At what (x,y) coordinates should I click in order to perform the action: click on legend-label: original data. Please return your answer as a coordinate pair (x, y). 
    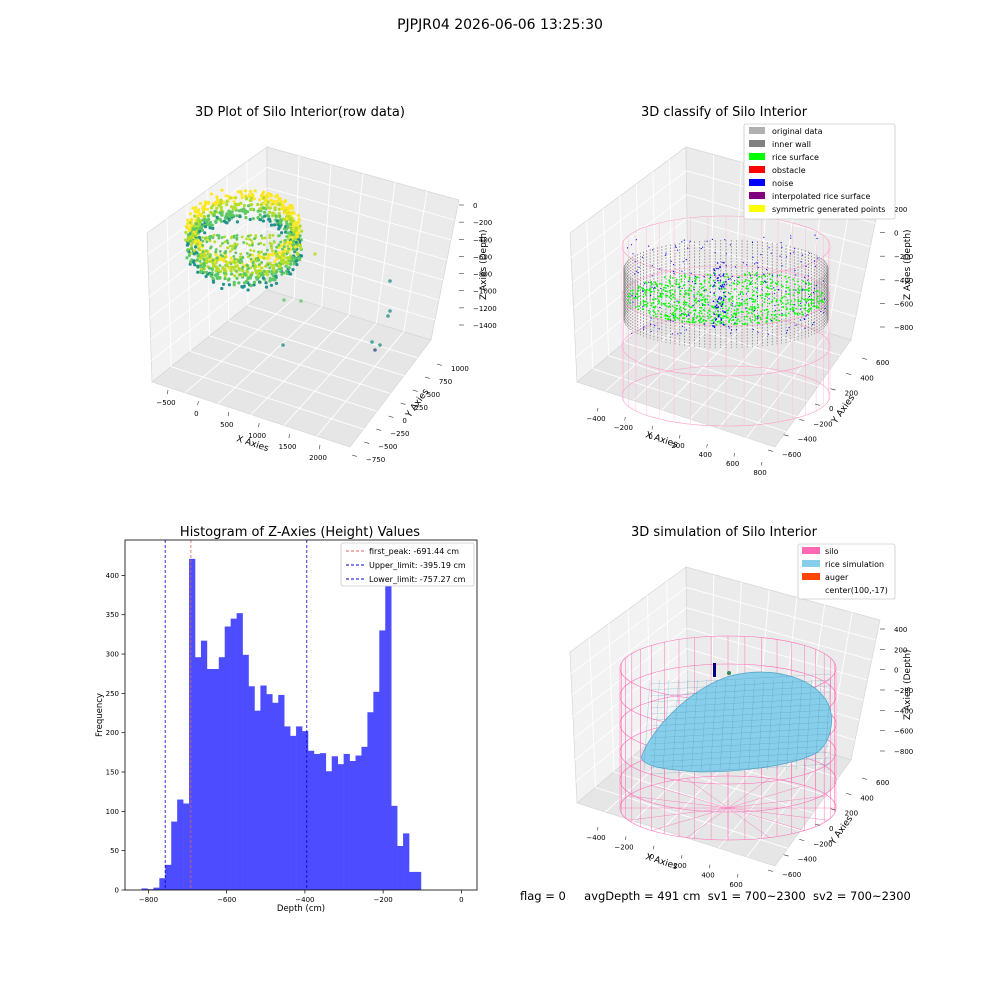
    Looking at the image, I should click on (797, 131).